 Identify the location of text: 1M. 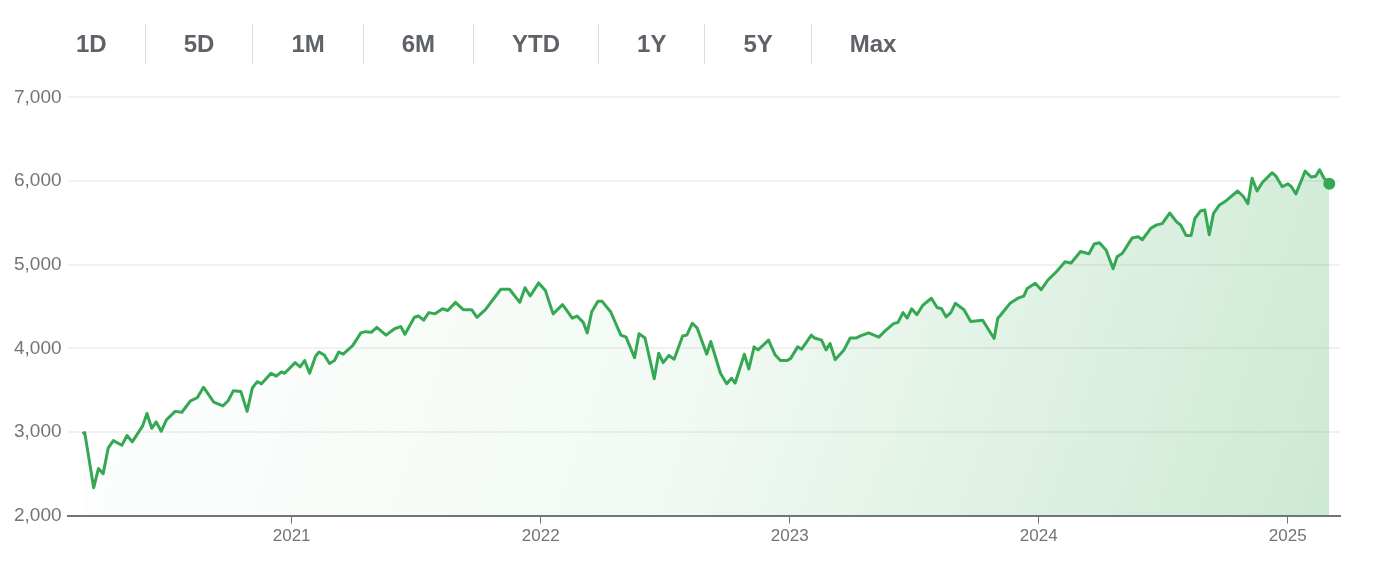
(308, 44).